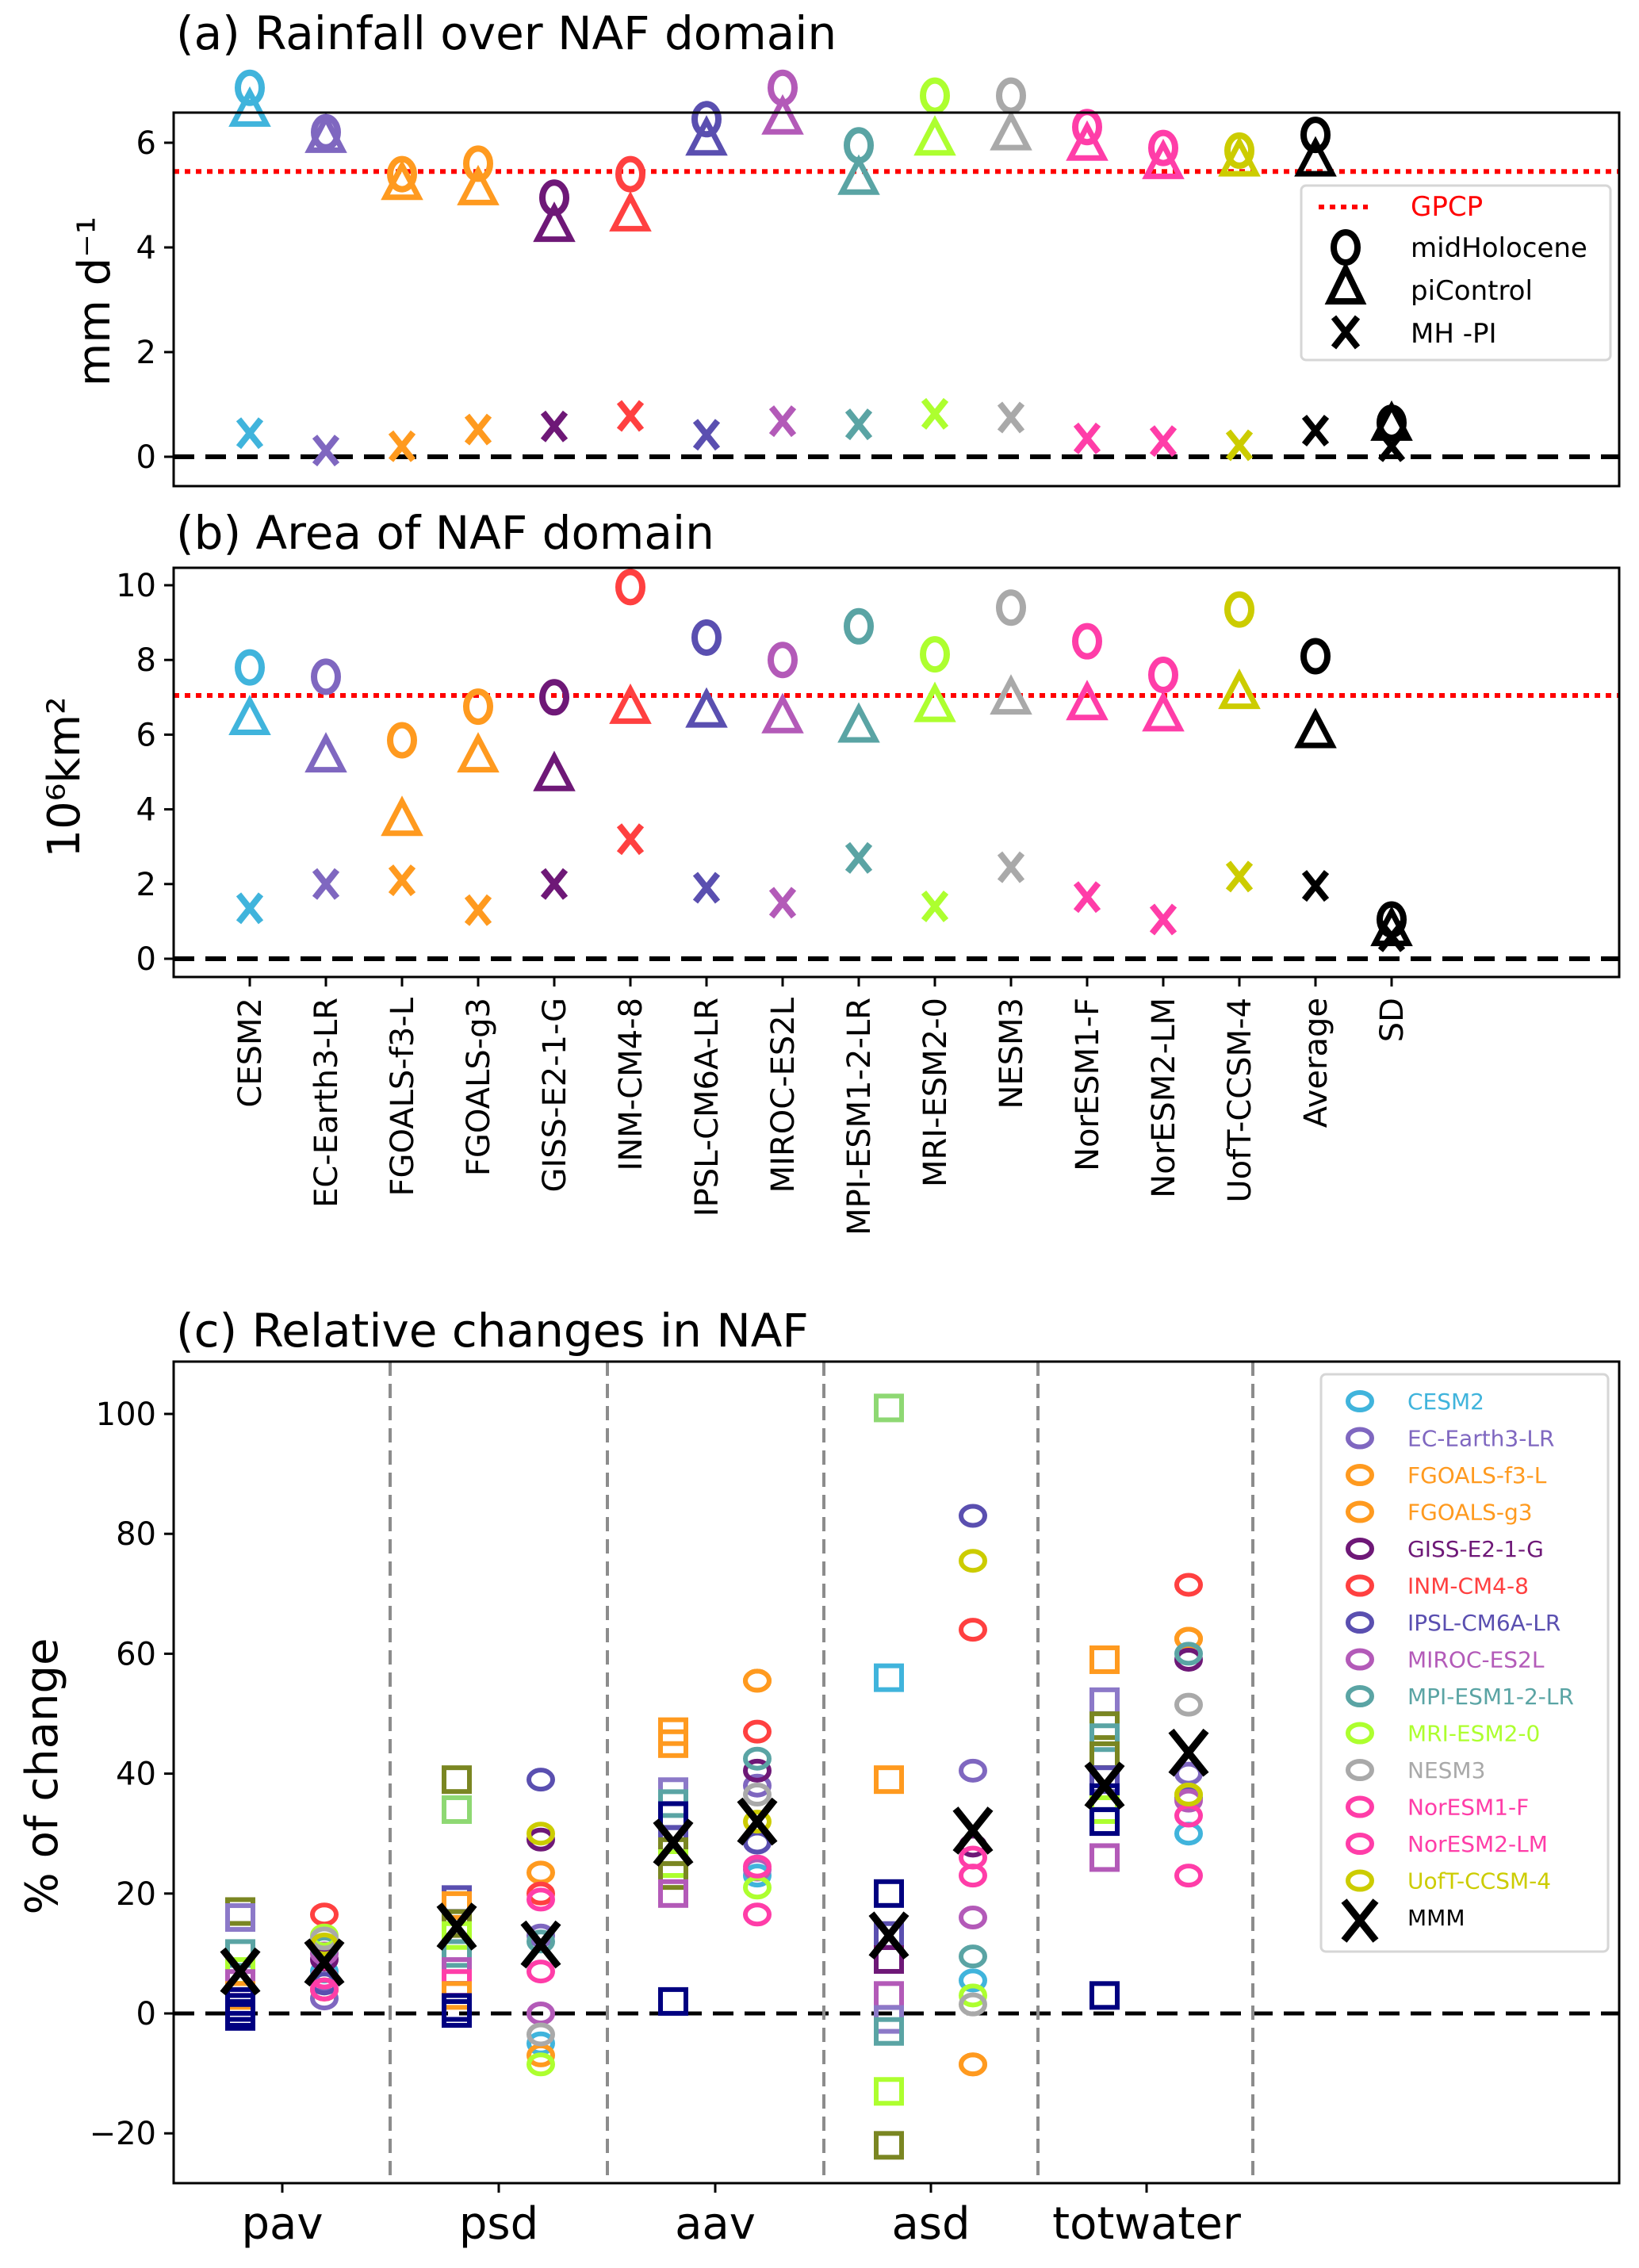 This screenshot has width=1639, height=2268. I want to click on mmm-x-icon, so click(1360, 1920).